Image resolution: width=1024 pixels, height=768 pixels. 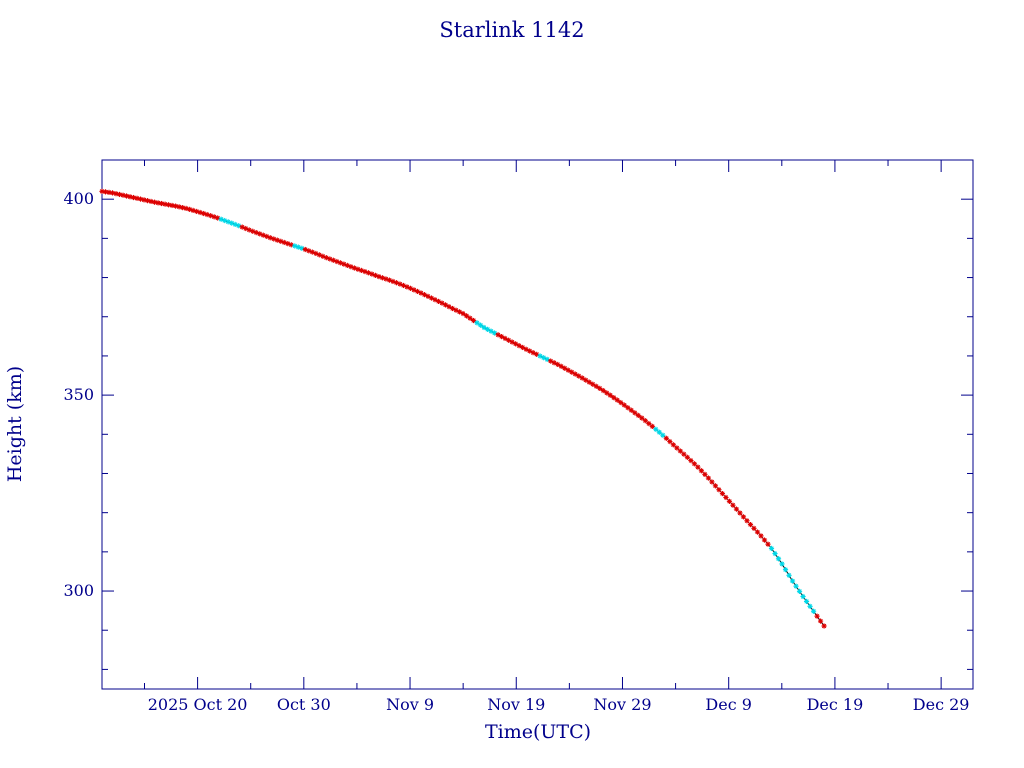 What do you see at coordinates (410, 704) in the screenshot?
I see `x-tick-label: Nov 9` at bounding box center [410, 704].